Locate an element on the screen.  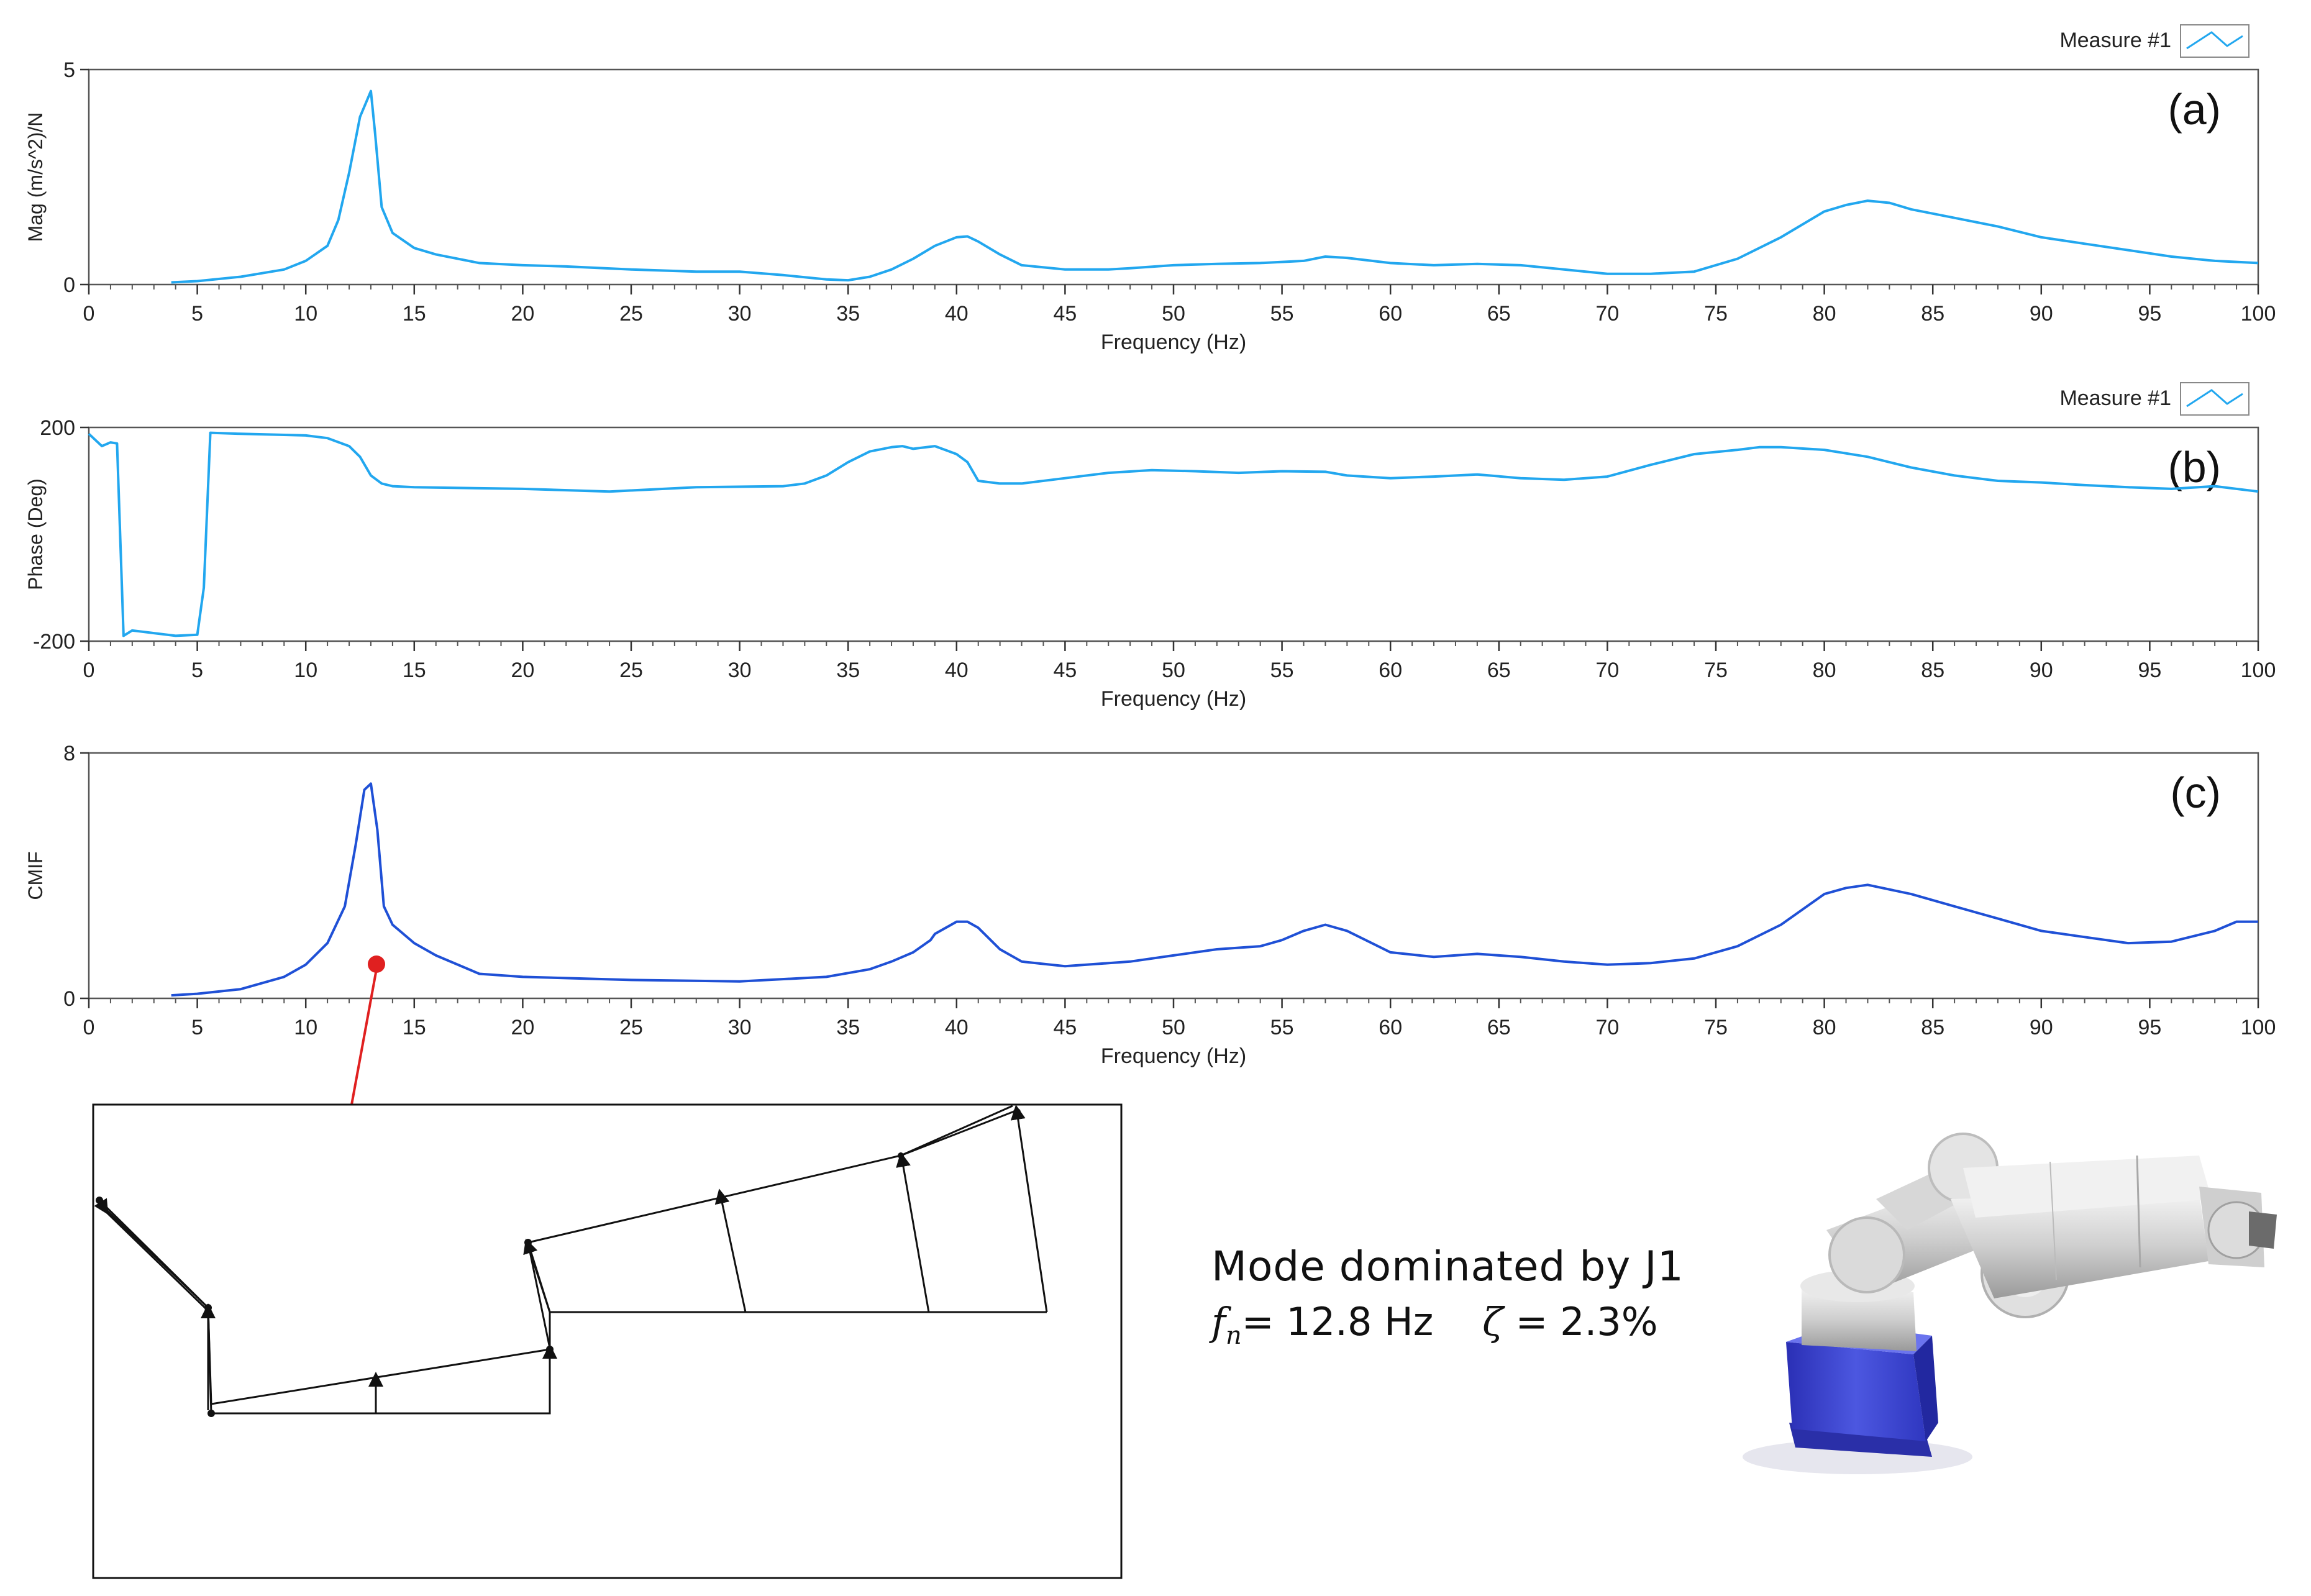
panel-label: (b) is located at coordinates (2194, 467).